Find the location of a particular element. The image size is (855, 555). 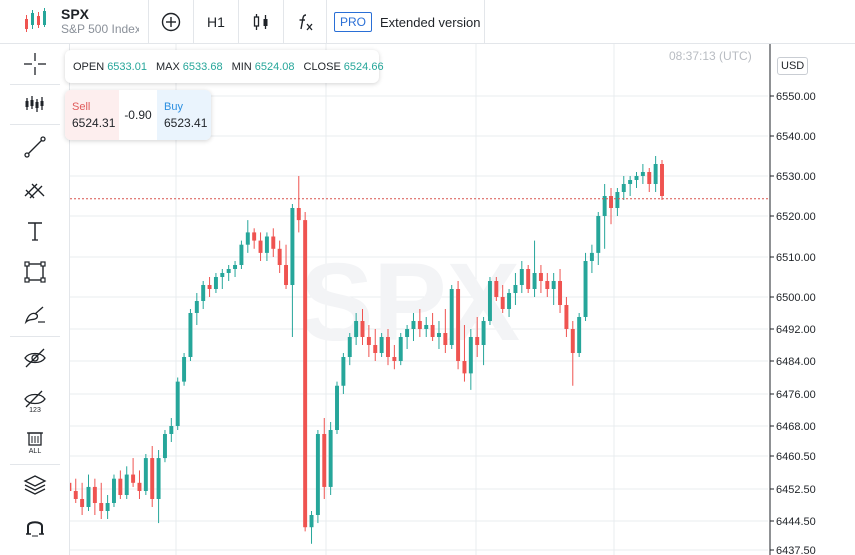

fib-tool-button is located at coordinates (35, 189).